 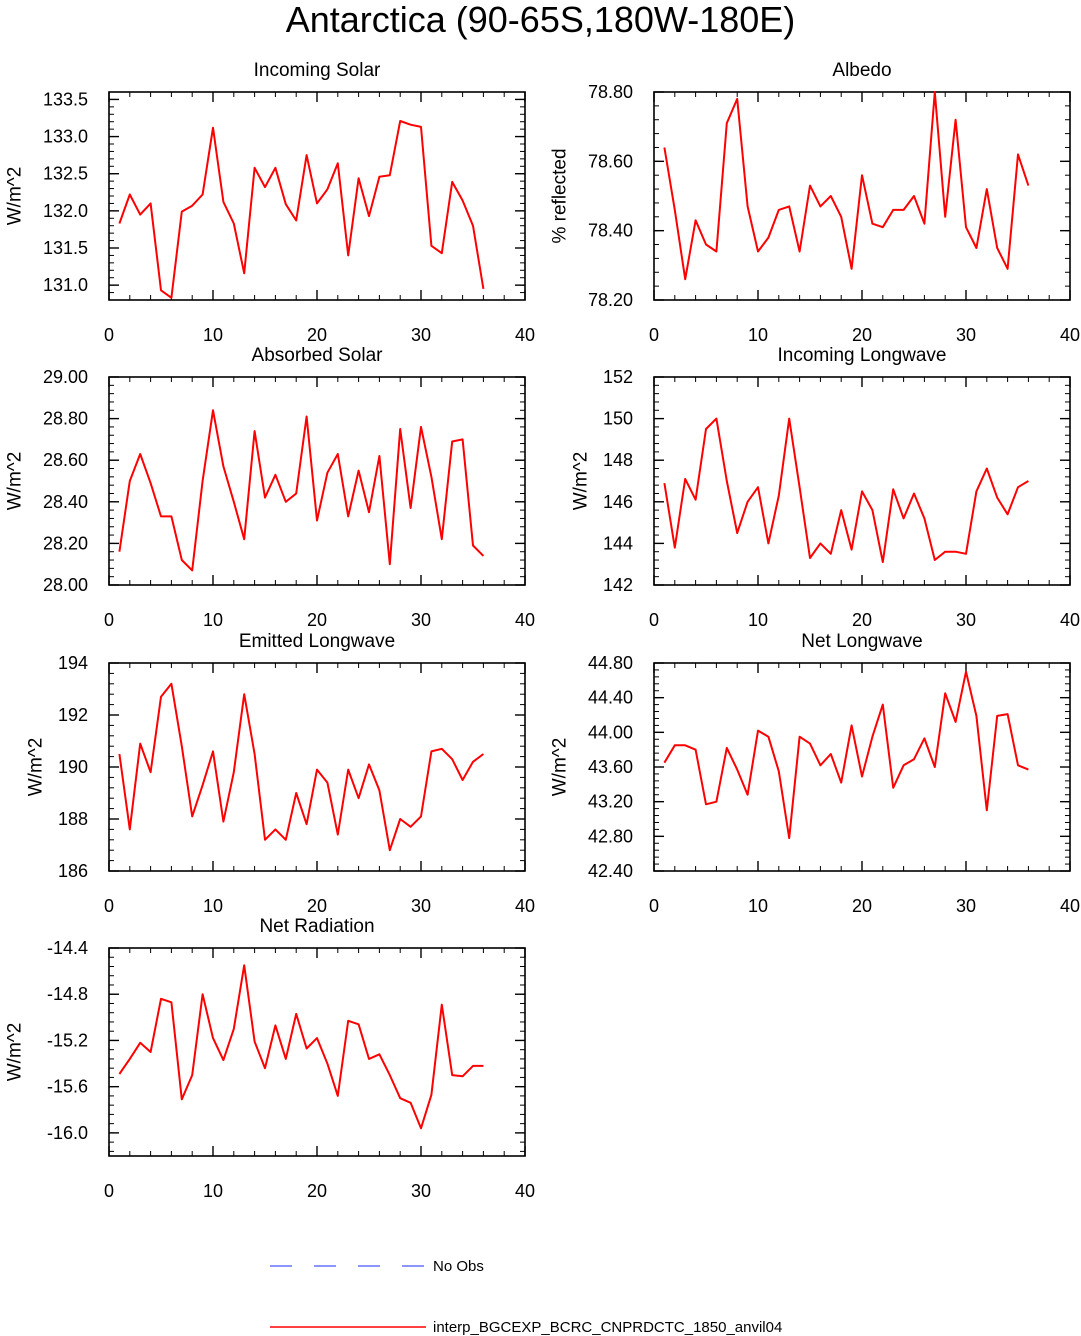 What do you see at coordinates (861, 641) in the screenshot?
I see `panel-title: Net Longwave` at bounding box center [861, 641].